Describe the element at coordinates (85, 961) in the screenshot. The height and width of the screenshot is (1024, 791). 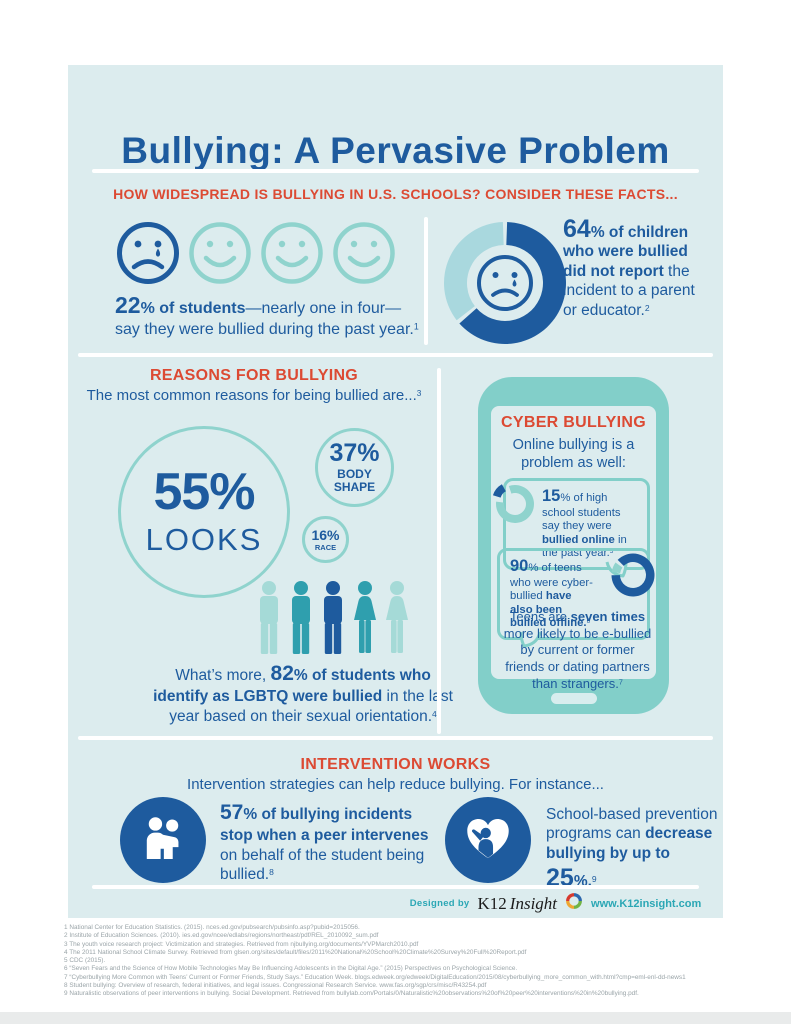
I see `footnote: 5 CDC (2015).` at that location.